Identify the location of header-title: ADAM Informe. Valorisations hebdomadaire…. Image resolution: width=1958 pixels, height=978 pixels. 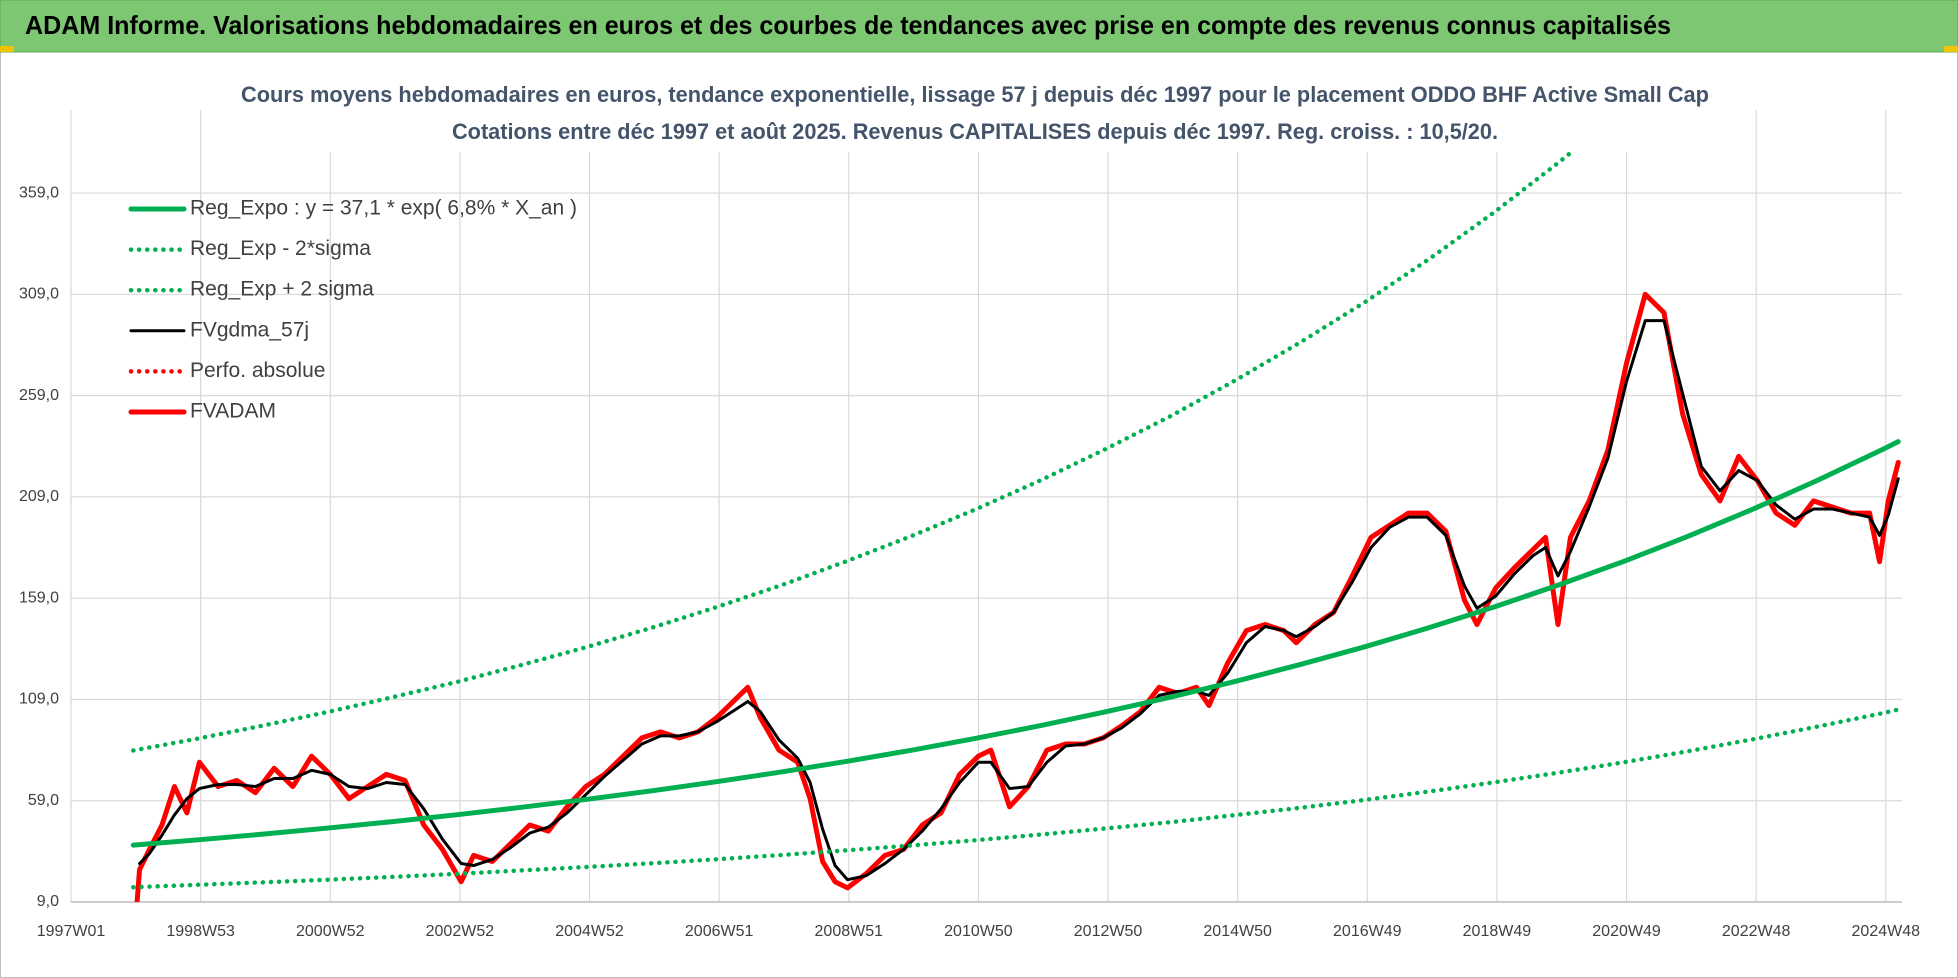
(848, 25).